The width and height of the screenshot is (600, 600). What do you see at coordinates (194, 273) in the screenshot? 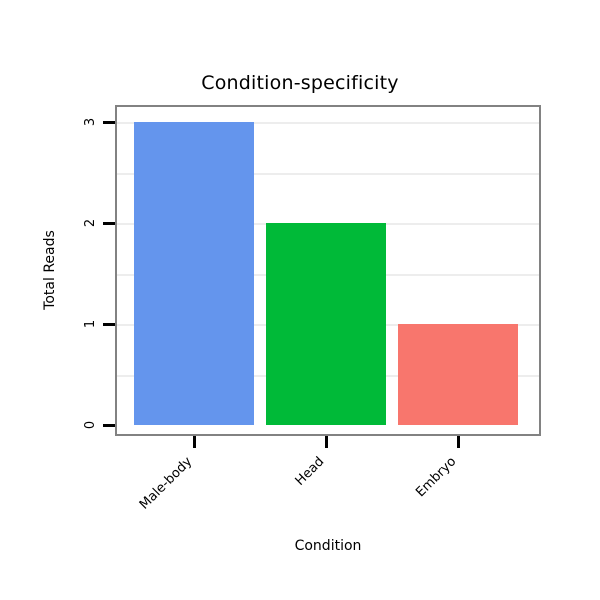
I see `bar-male-body` at bounding box center [194, 273].